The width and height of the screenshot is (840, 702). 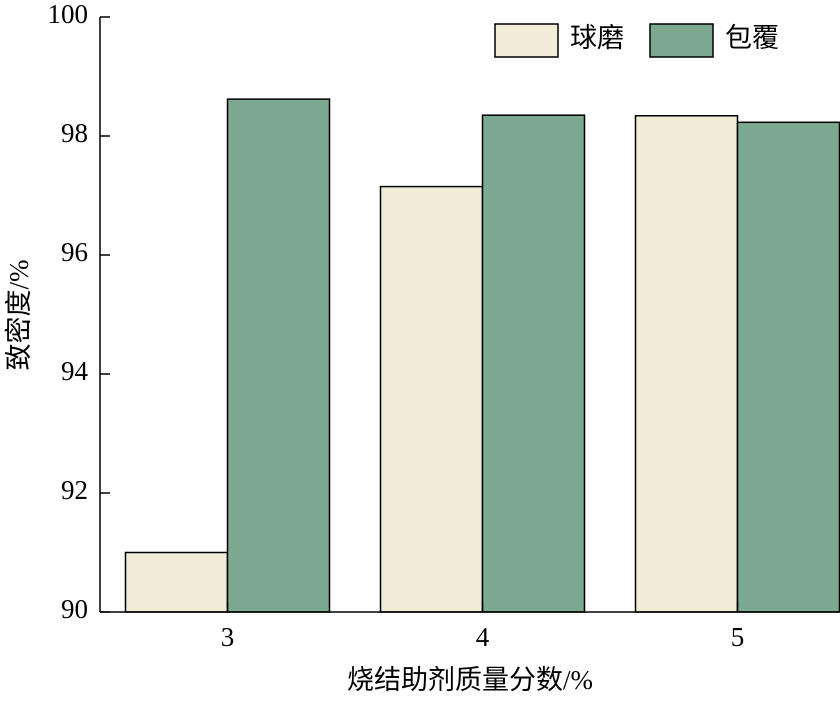 I want to click on x-tick-label: 4, so click(x=483, y=637).